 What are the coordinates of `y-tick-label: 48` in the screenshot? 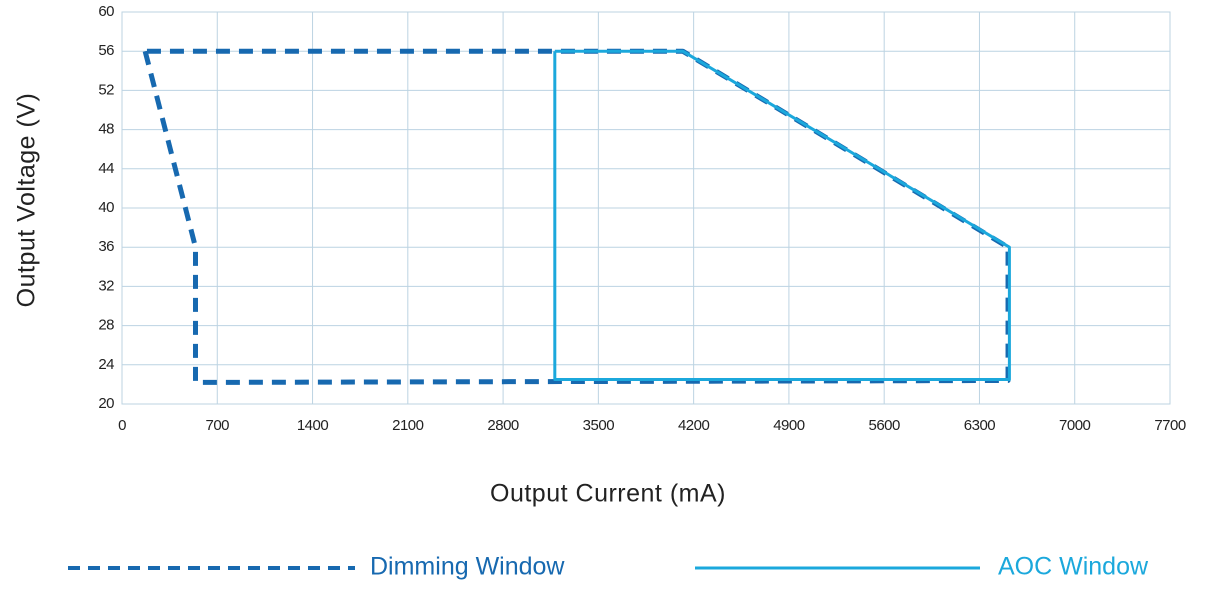 It's located at (106, 129).